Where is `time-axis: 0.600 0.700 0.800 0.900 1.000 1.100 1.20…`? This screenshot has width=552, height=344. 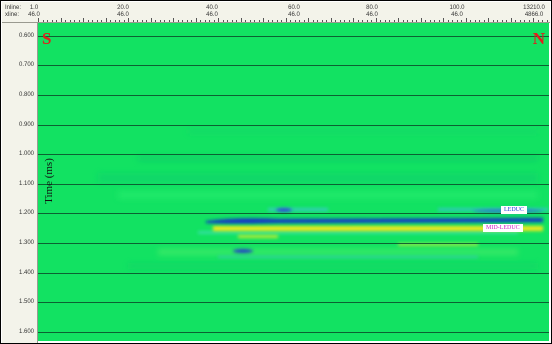 time-axis: 0.600 0.700 0.800 0.900 1.000 1.100 1.20… is located at coordinates (20, 183).